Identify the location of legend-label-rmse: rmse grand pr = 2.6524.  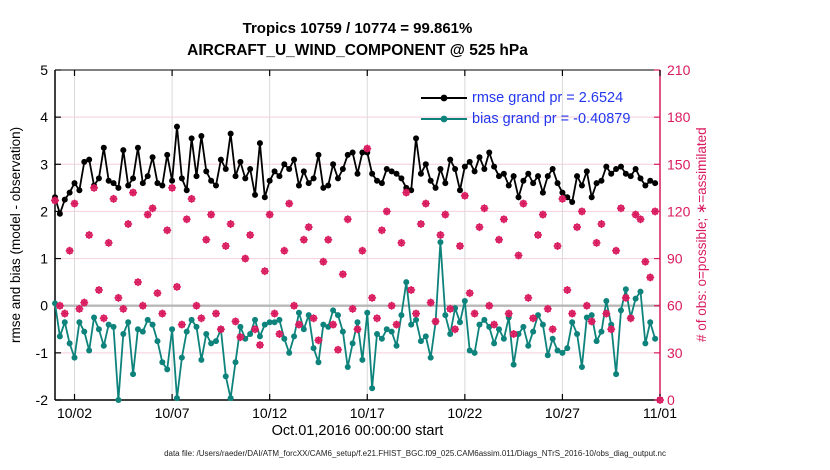
(548, 97).